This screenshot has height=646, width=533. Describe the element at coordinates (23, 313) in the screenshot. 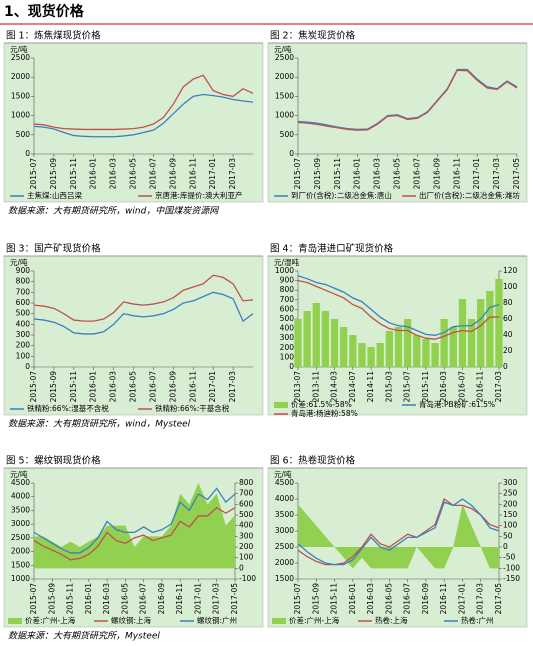

I see `y-tick-label: 500` at that location.